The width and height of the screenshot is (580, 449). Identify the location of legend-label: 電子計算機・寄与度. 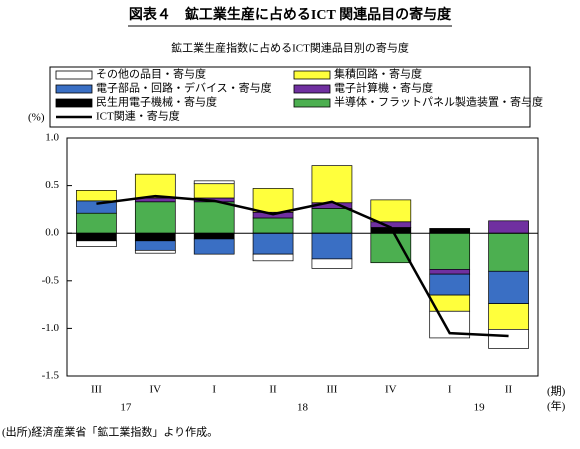
(383, 88).